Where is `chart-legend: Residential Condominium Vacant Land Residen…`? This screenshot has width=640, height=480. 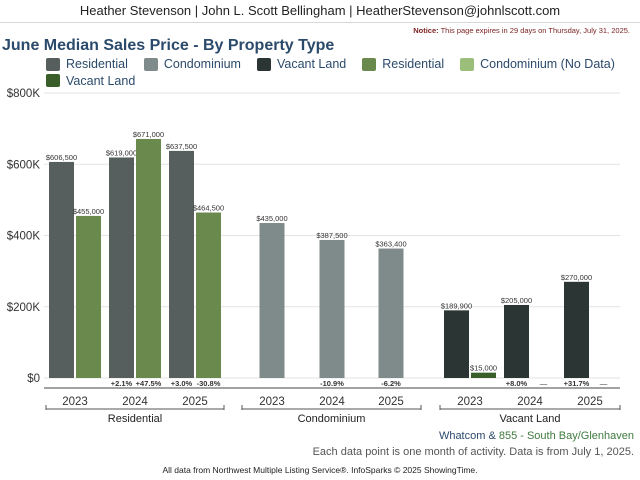
chart-legend: Residential Condominium Vacant Land Residen… is located at coordinates (341, 73).